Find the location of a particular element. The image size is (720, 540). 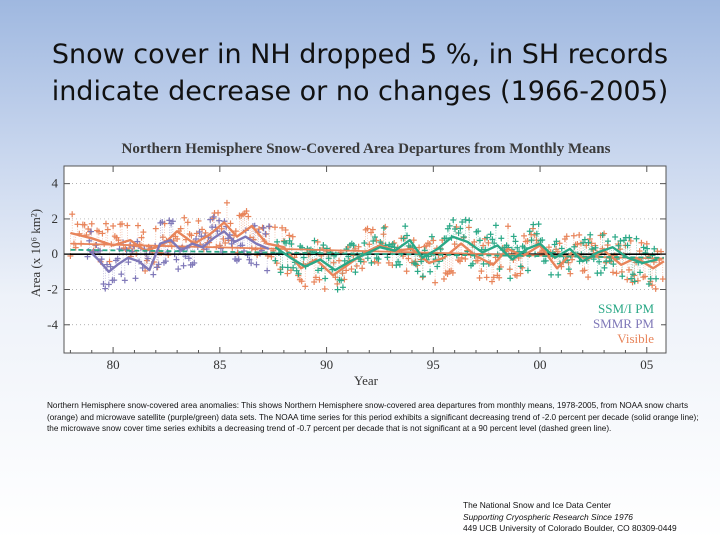

legend-entry-1: SMMR PM is located at coordinates (623, 323).